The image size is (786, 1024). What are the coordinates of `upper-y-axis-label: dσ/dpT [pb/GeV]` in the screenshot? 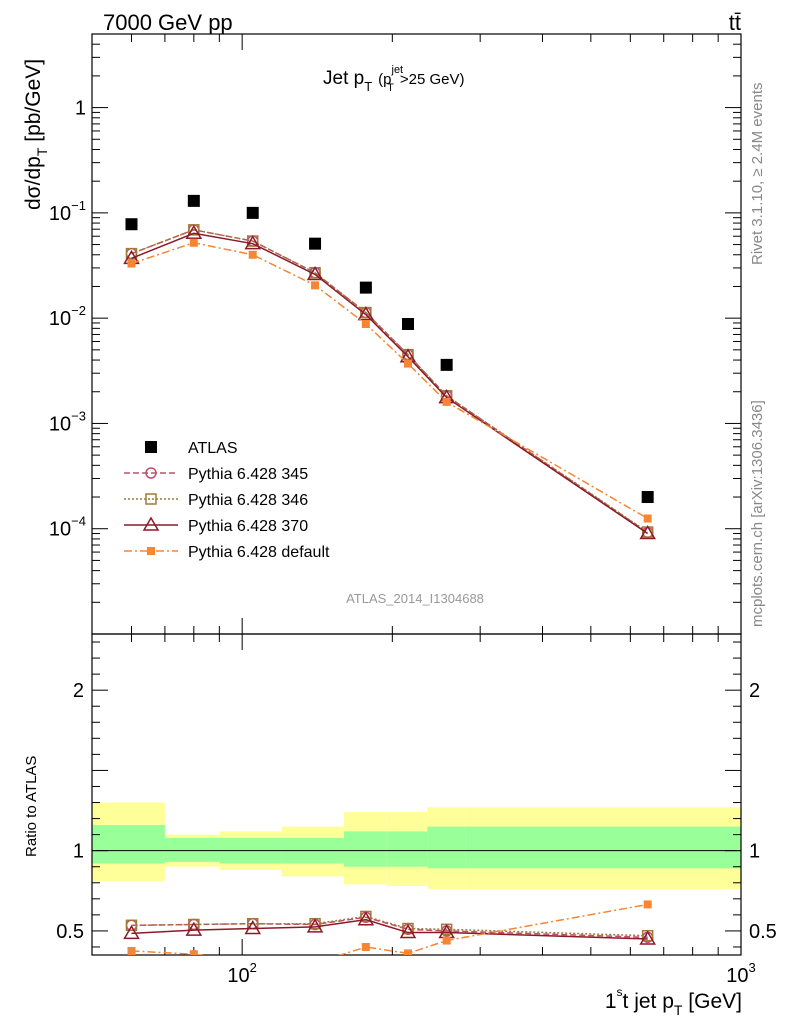 It's located at (36, 134).